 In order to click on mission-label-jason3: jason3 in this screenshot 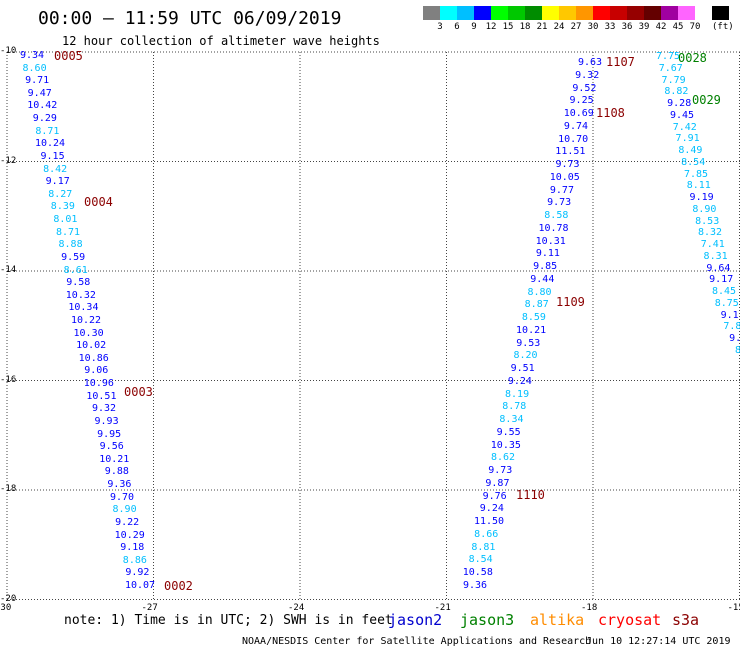, I will do `click(487, 620)`.